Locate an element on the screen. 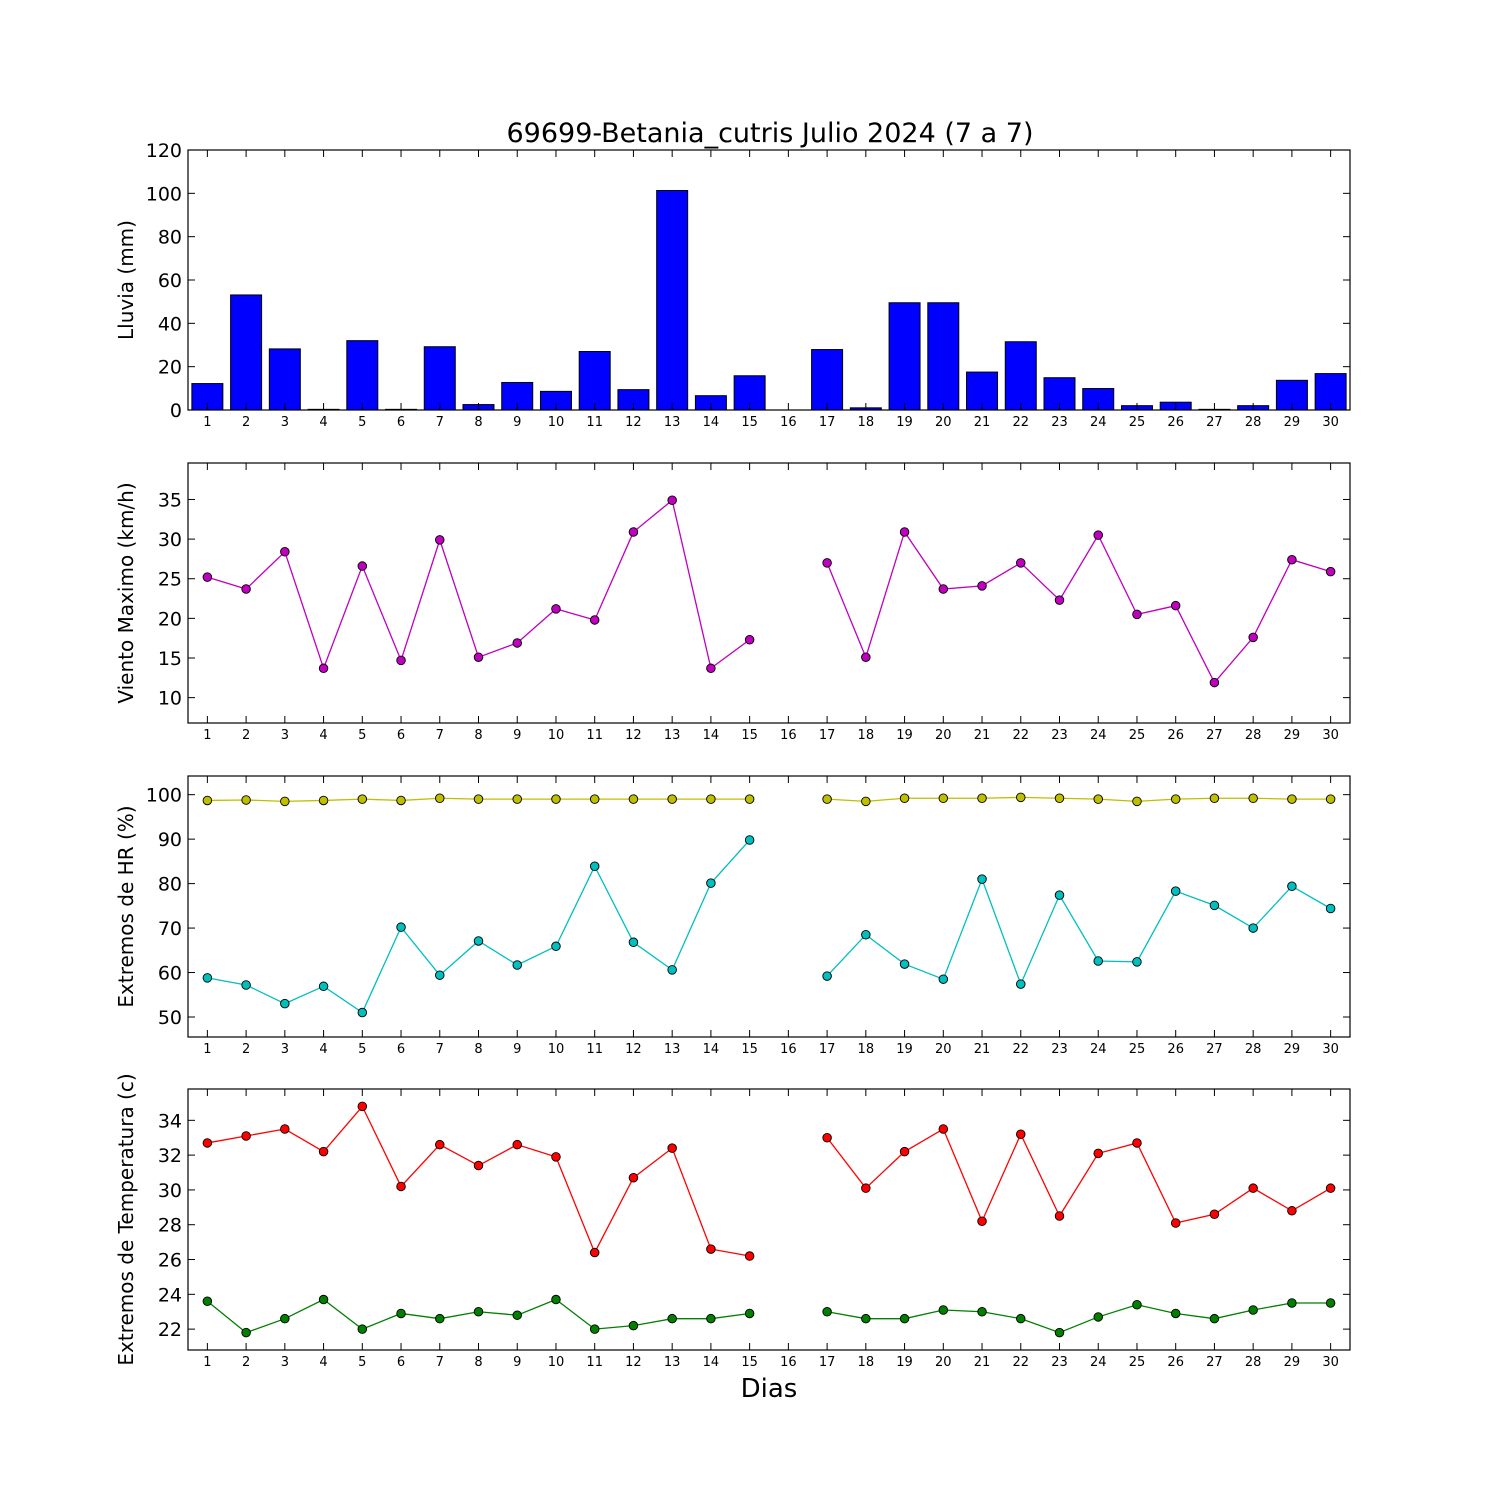 The width and height of the screenshot is (1500, 1500). x-tick-label: 9 is located at coordinates (517, 1049).